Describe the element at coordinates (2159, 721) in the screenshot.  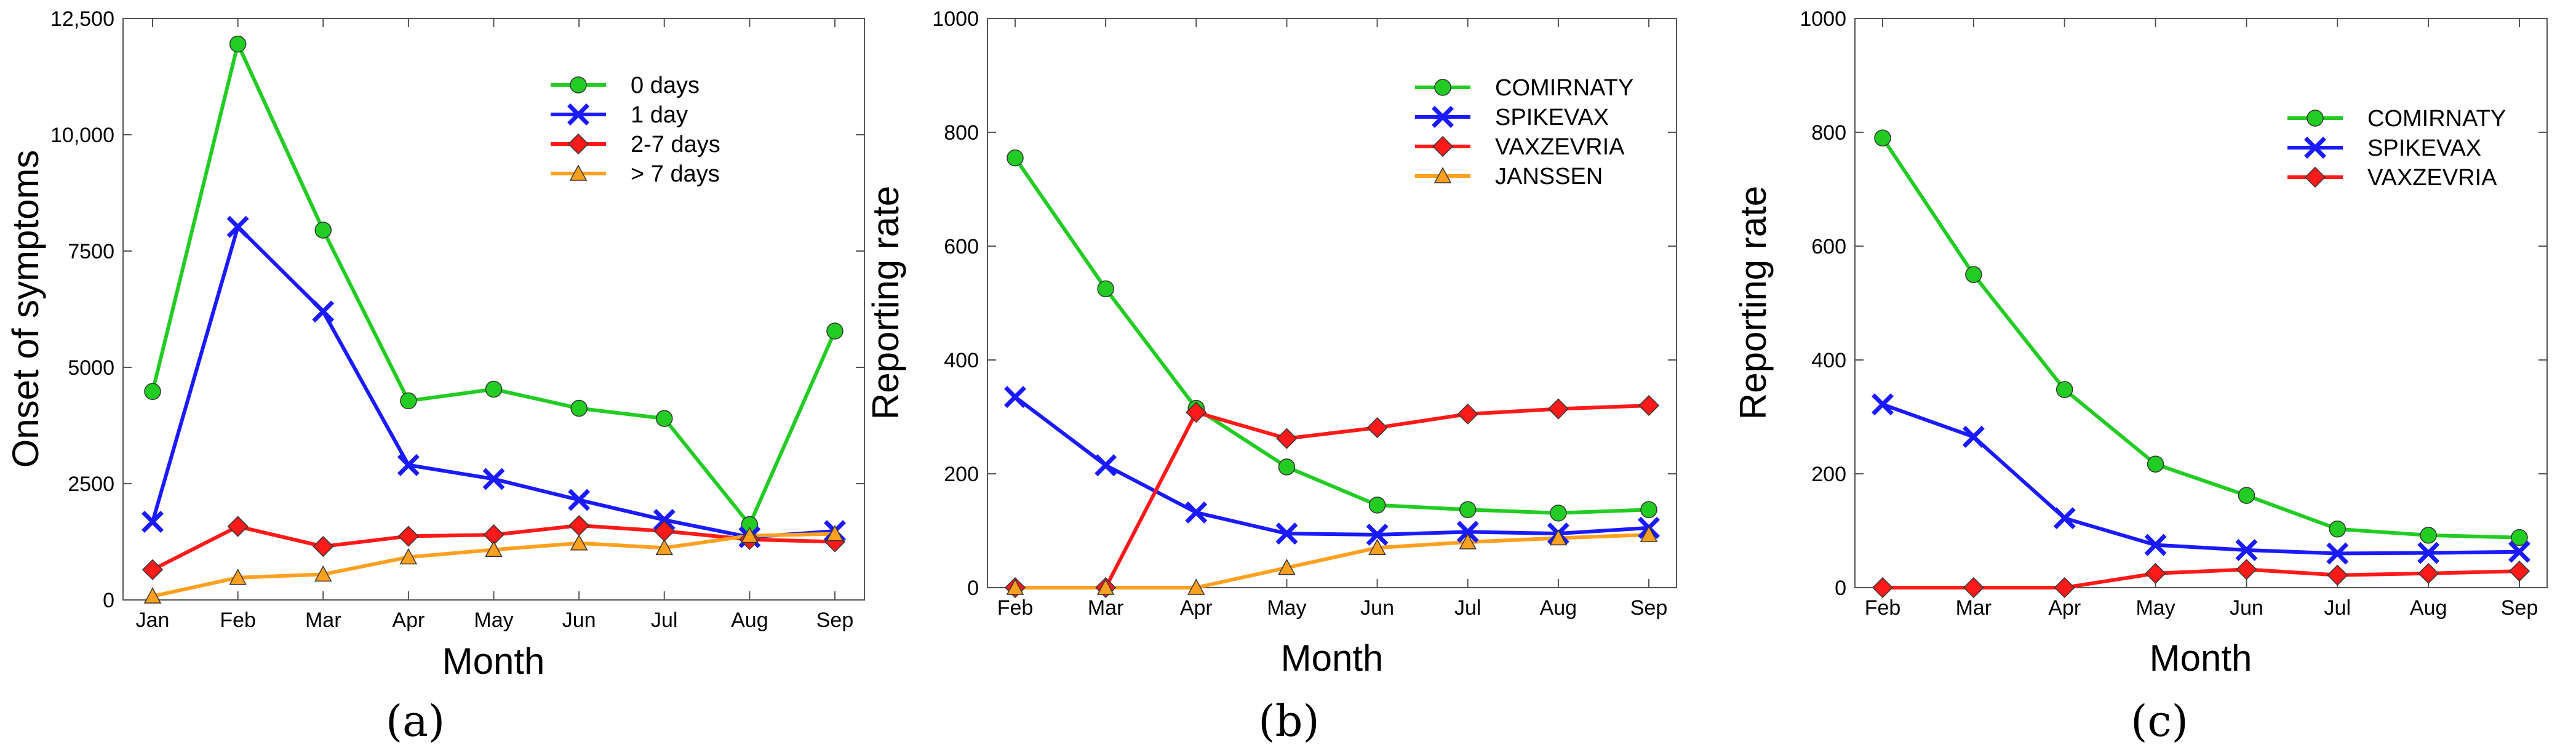
I see `panel-label: (c)` at that location.